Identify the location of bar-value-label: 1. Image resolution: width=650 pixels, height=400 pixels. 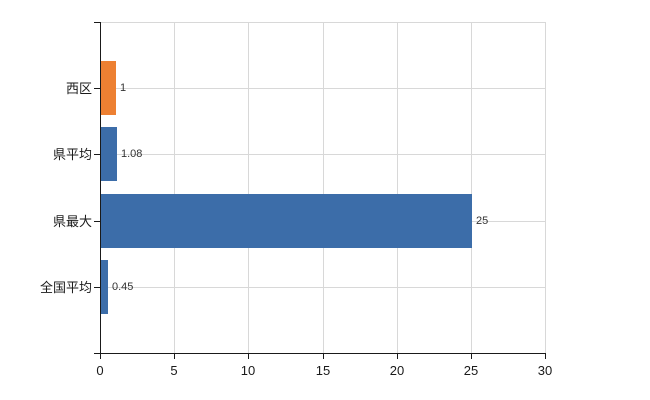
(123, 88).